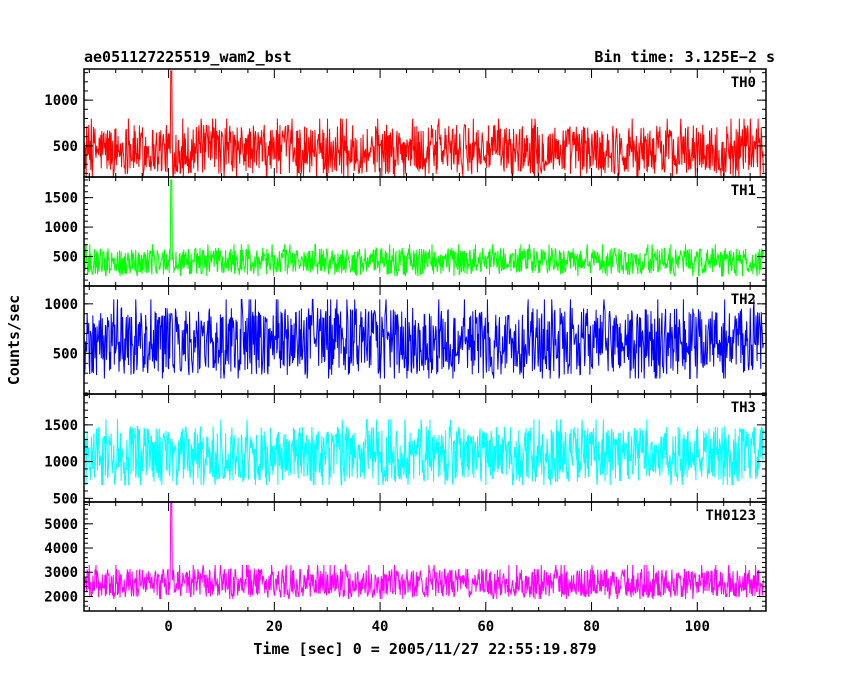  Describe the element at coordinates (61, 597) in the screenshot. I see `y-tick-label: 2000` at that location.